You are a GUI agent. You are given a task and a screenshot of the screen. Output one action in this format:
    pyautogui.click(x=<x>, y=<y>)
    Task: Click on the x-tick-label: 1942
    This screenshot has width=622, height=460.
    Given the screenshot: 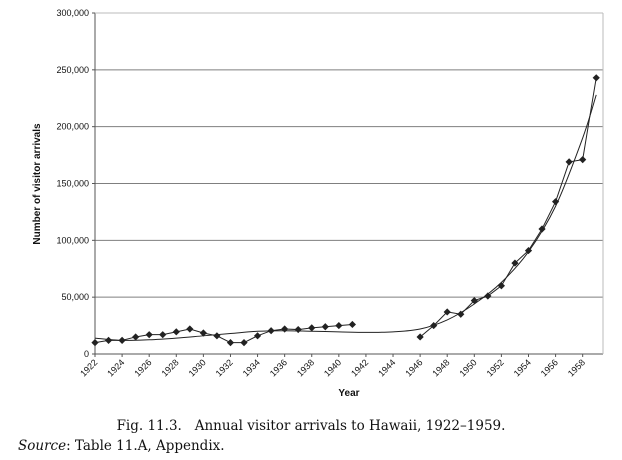 What is the action you would take?
    pyautogui.click(x=359, y=367)
    